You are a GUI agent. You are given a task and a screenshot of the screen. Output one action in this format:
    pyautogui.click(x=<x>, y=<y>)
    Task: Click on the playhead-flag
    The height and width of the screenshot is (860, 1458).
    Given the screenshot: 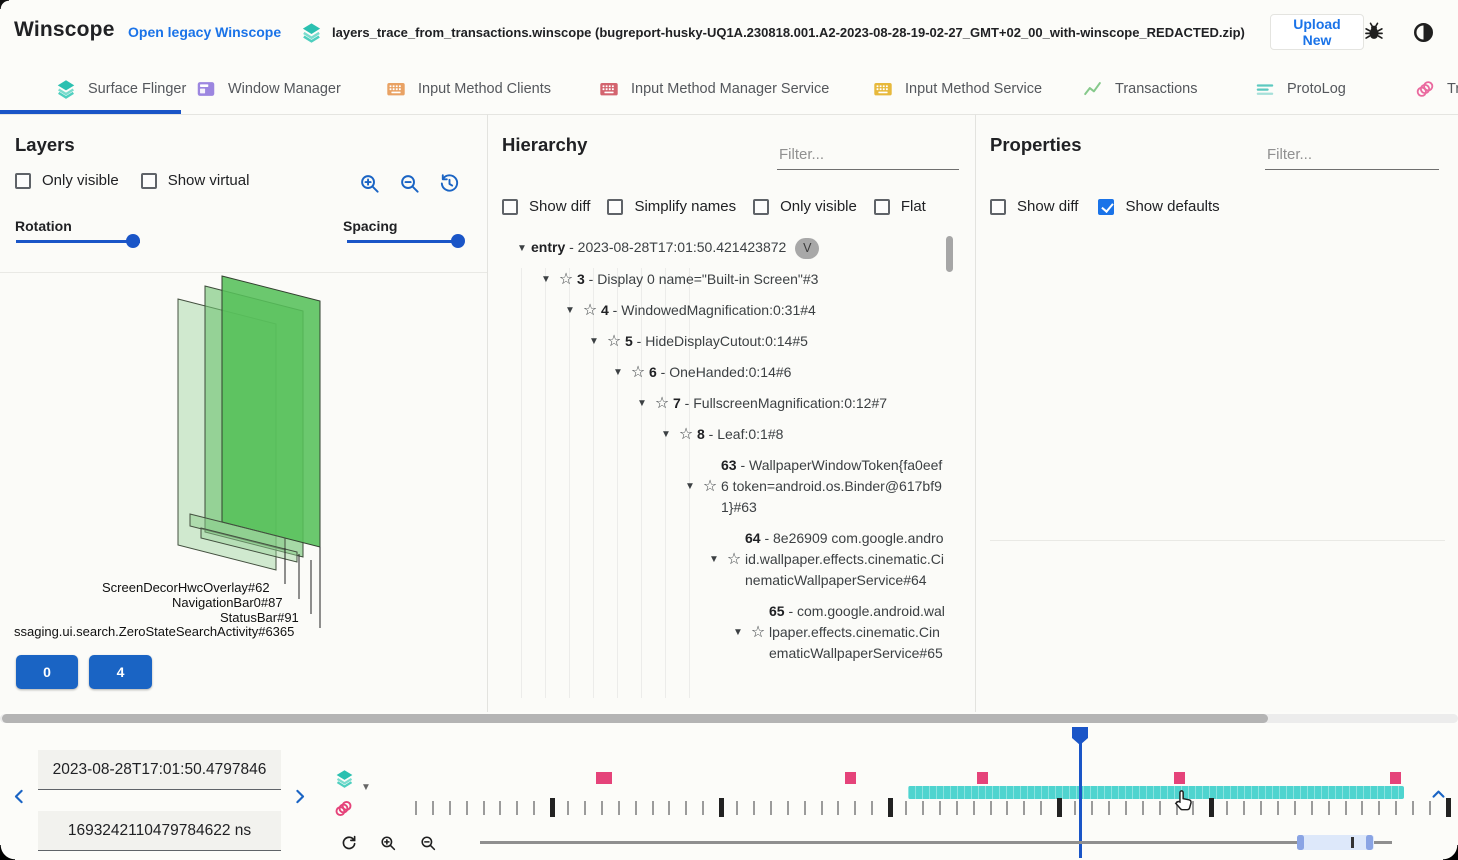 What is the action you would take?
    pyautogui.click(x=1080, y=736)
    